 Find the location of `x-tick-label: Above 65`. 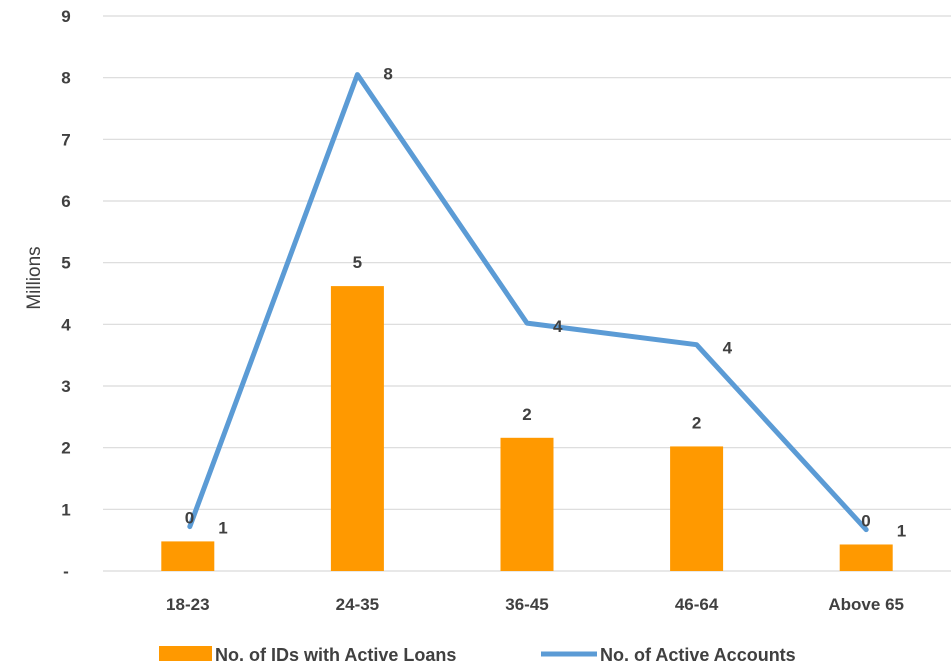

x-tick-label: Above 65 is located at coordinates (866, 604).